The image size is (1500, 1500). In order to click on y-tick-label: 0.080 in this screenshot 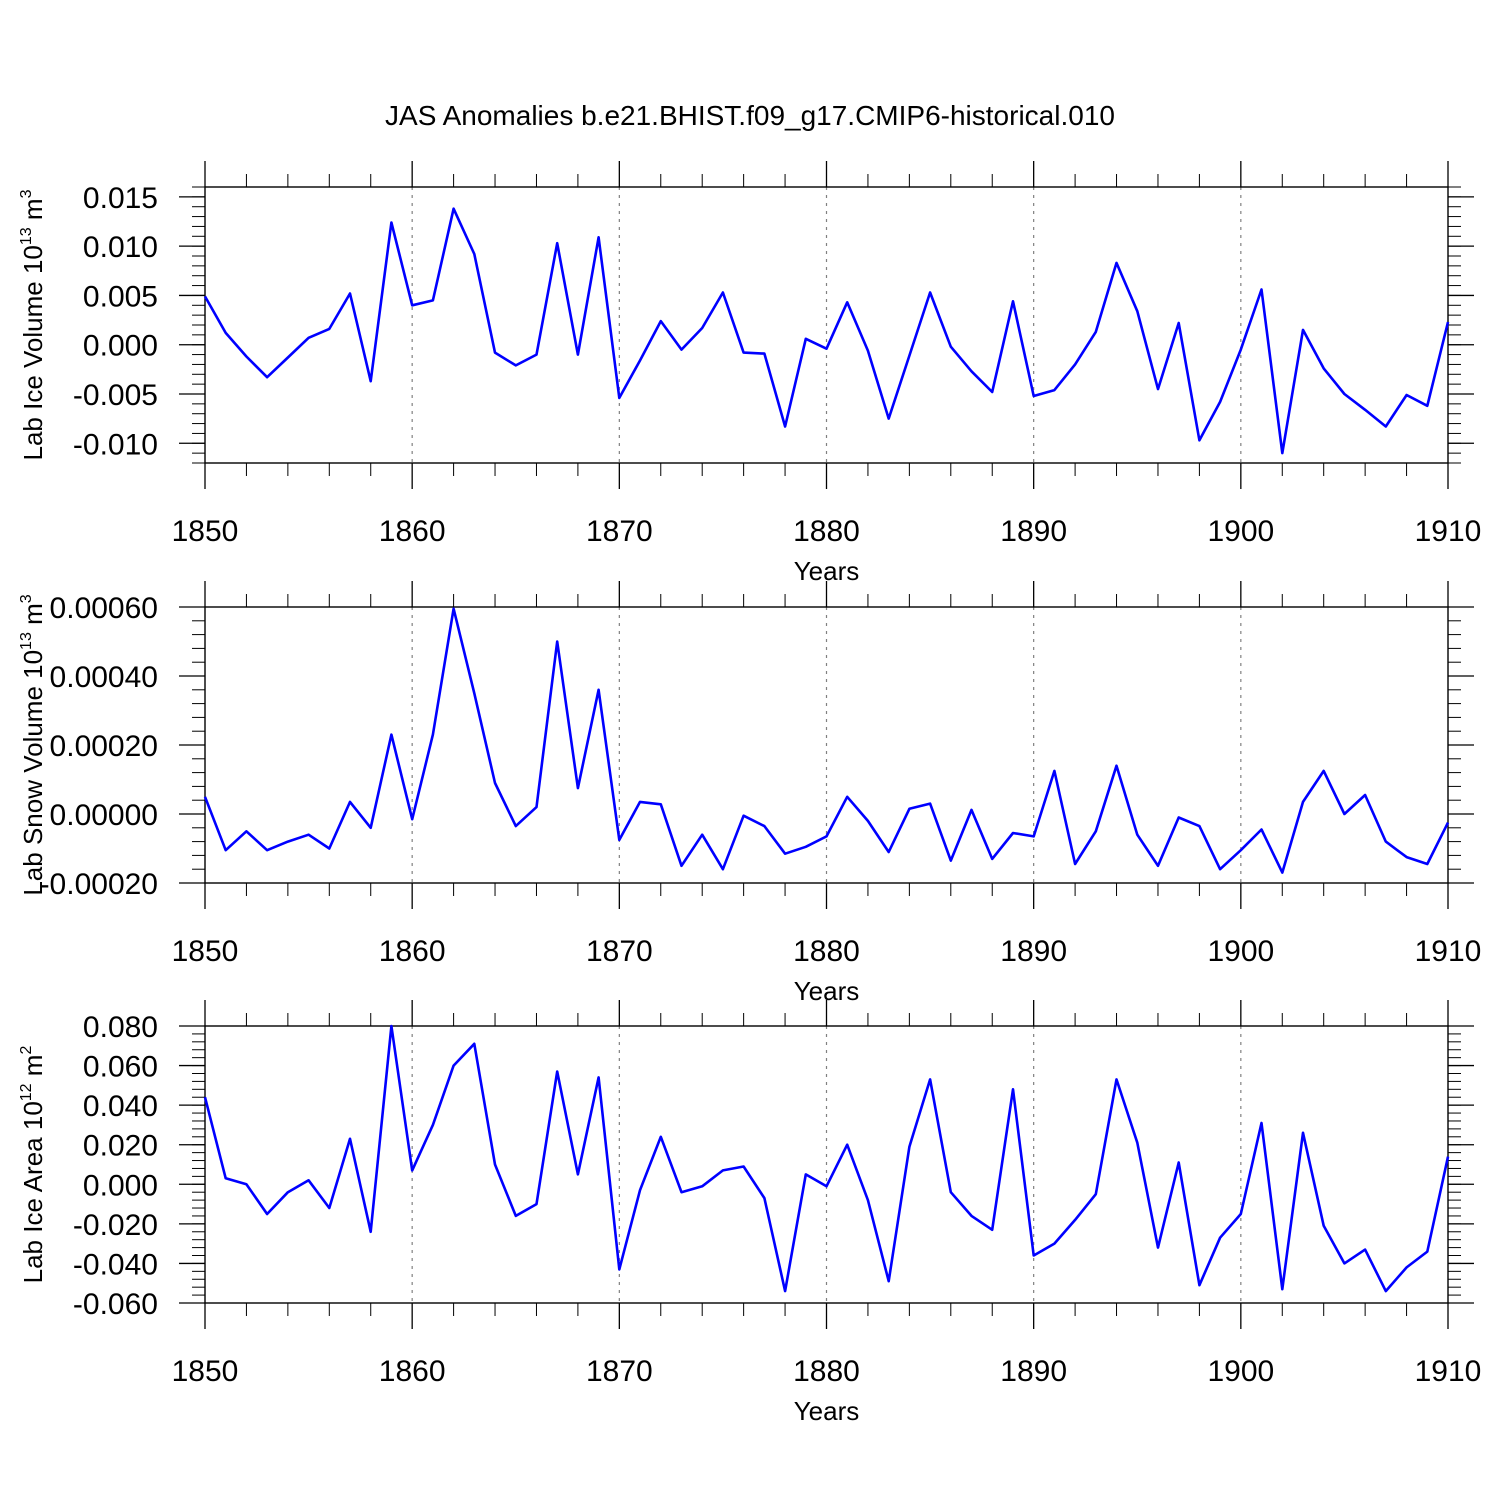, I will do `click(120, 1027)`.